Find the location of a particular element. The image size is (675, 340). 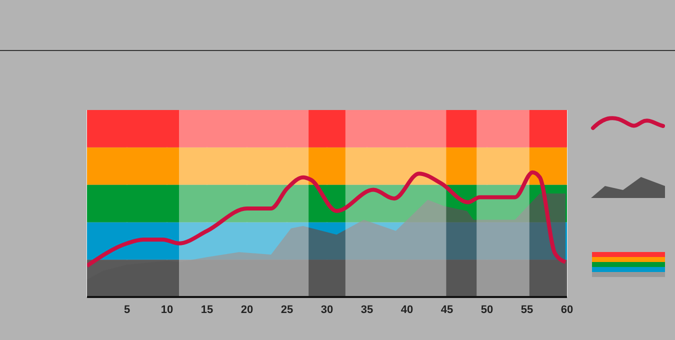

x-tick-label: 20 is located at coordinates (247, 310).